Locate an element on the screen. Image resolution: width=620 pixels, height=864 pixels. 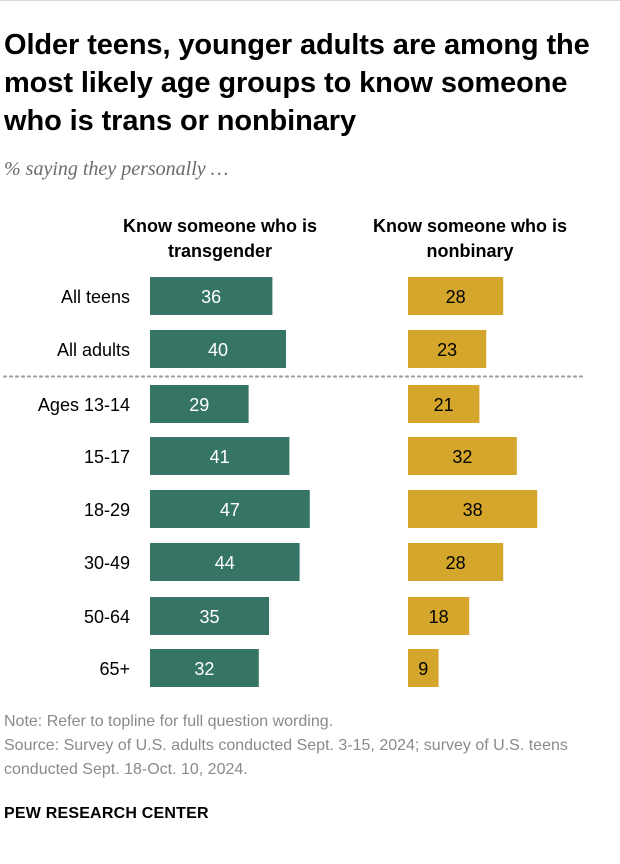
category-label: 15-17 is located at coordinates (107, 457).